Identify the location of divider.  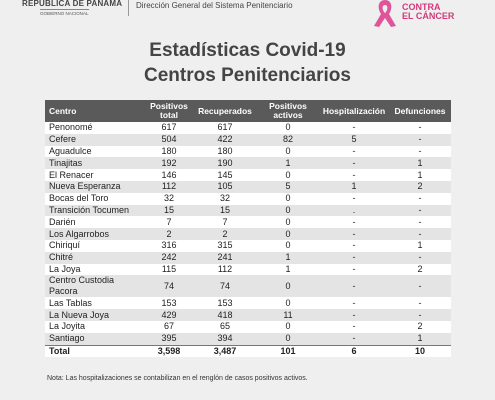
(128, 8).